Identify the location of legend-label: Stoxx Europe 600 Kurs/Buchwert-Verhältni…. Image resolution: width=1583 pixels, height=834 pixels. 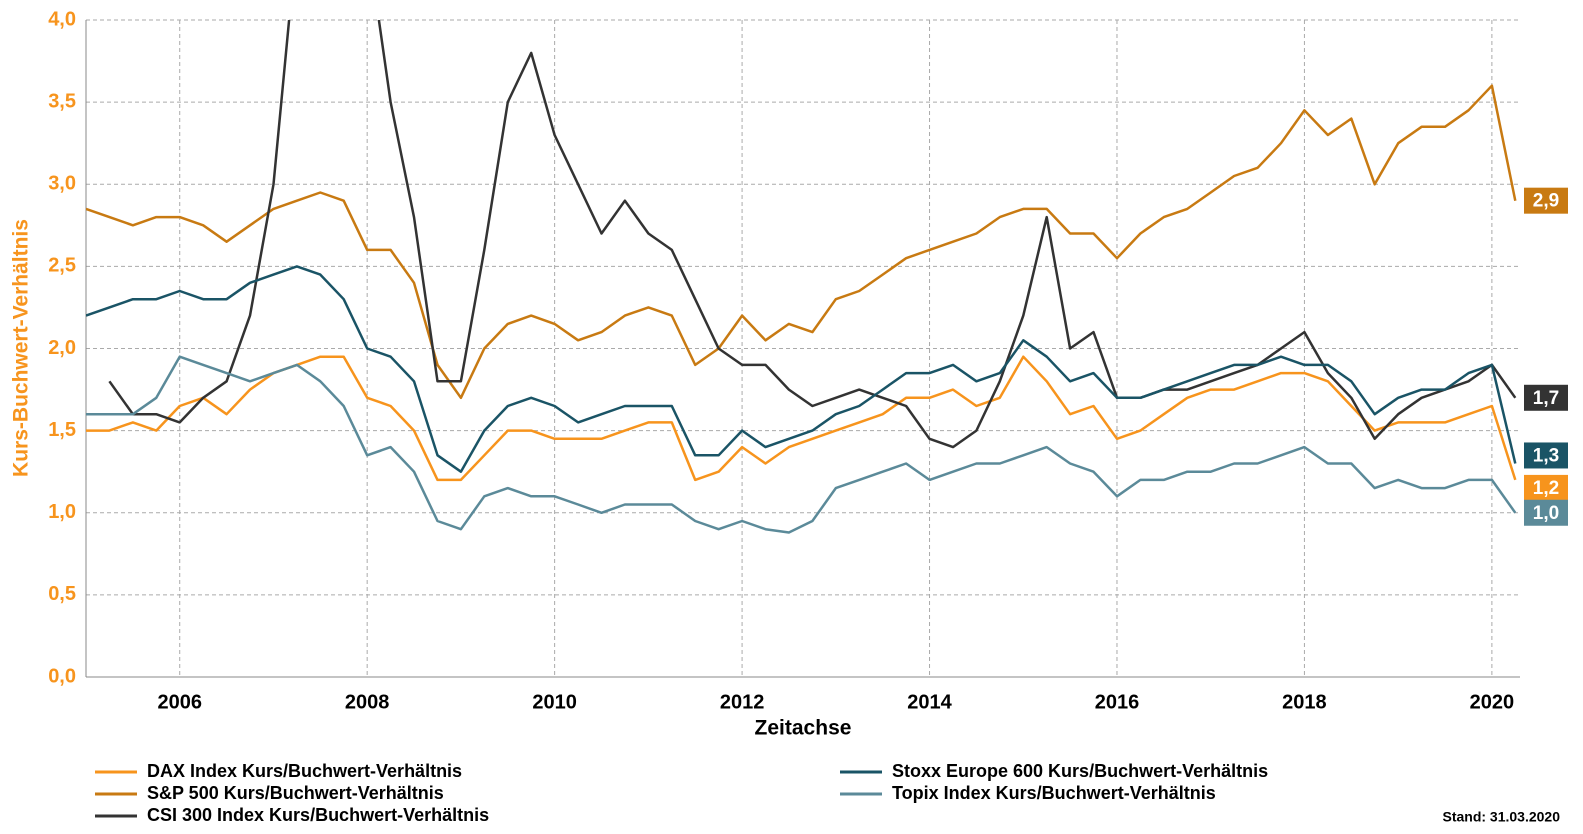
(1080, 771).